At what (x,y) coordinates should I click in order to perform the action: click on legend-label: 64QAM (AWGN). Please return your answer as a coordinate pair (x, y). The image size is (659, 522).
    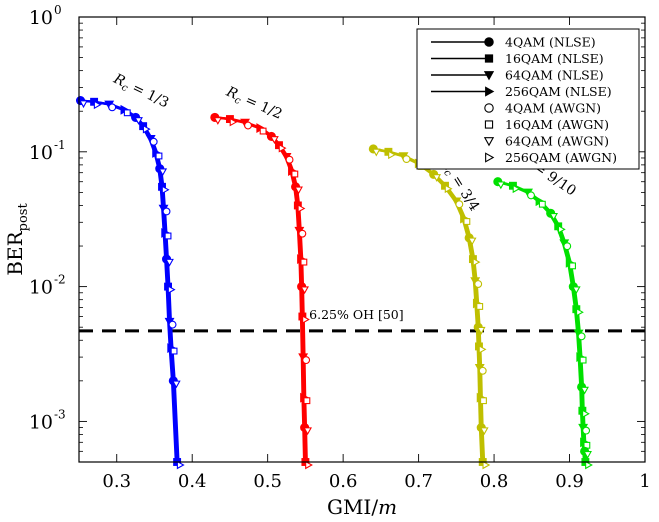
    Looking at the image, I should click on (557, 141).